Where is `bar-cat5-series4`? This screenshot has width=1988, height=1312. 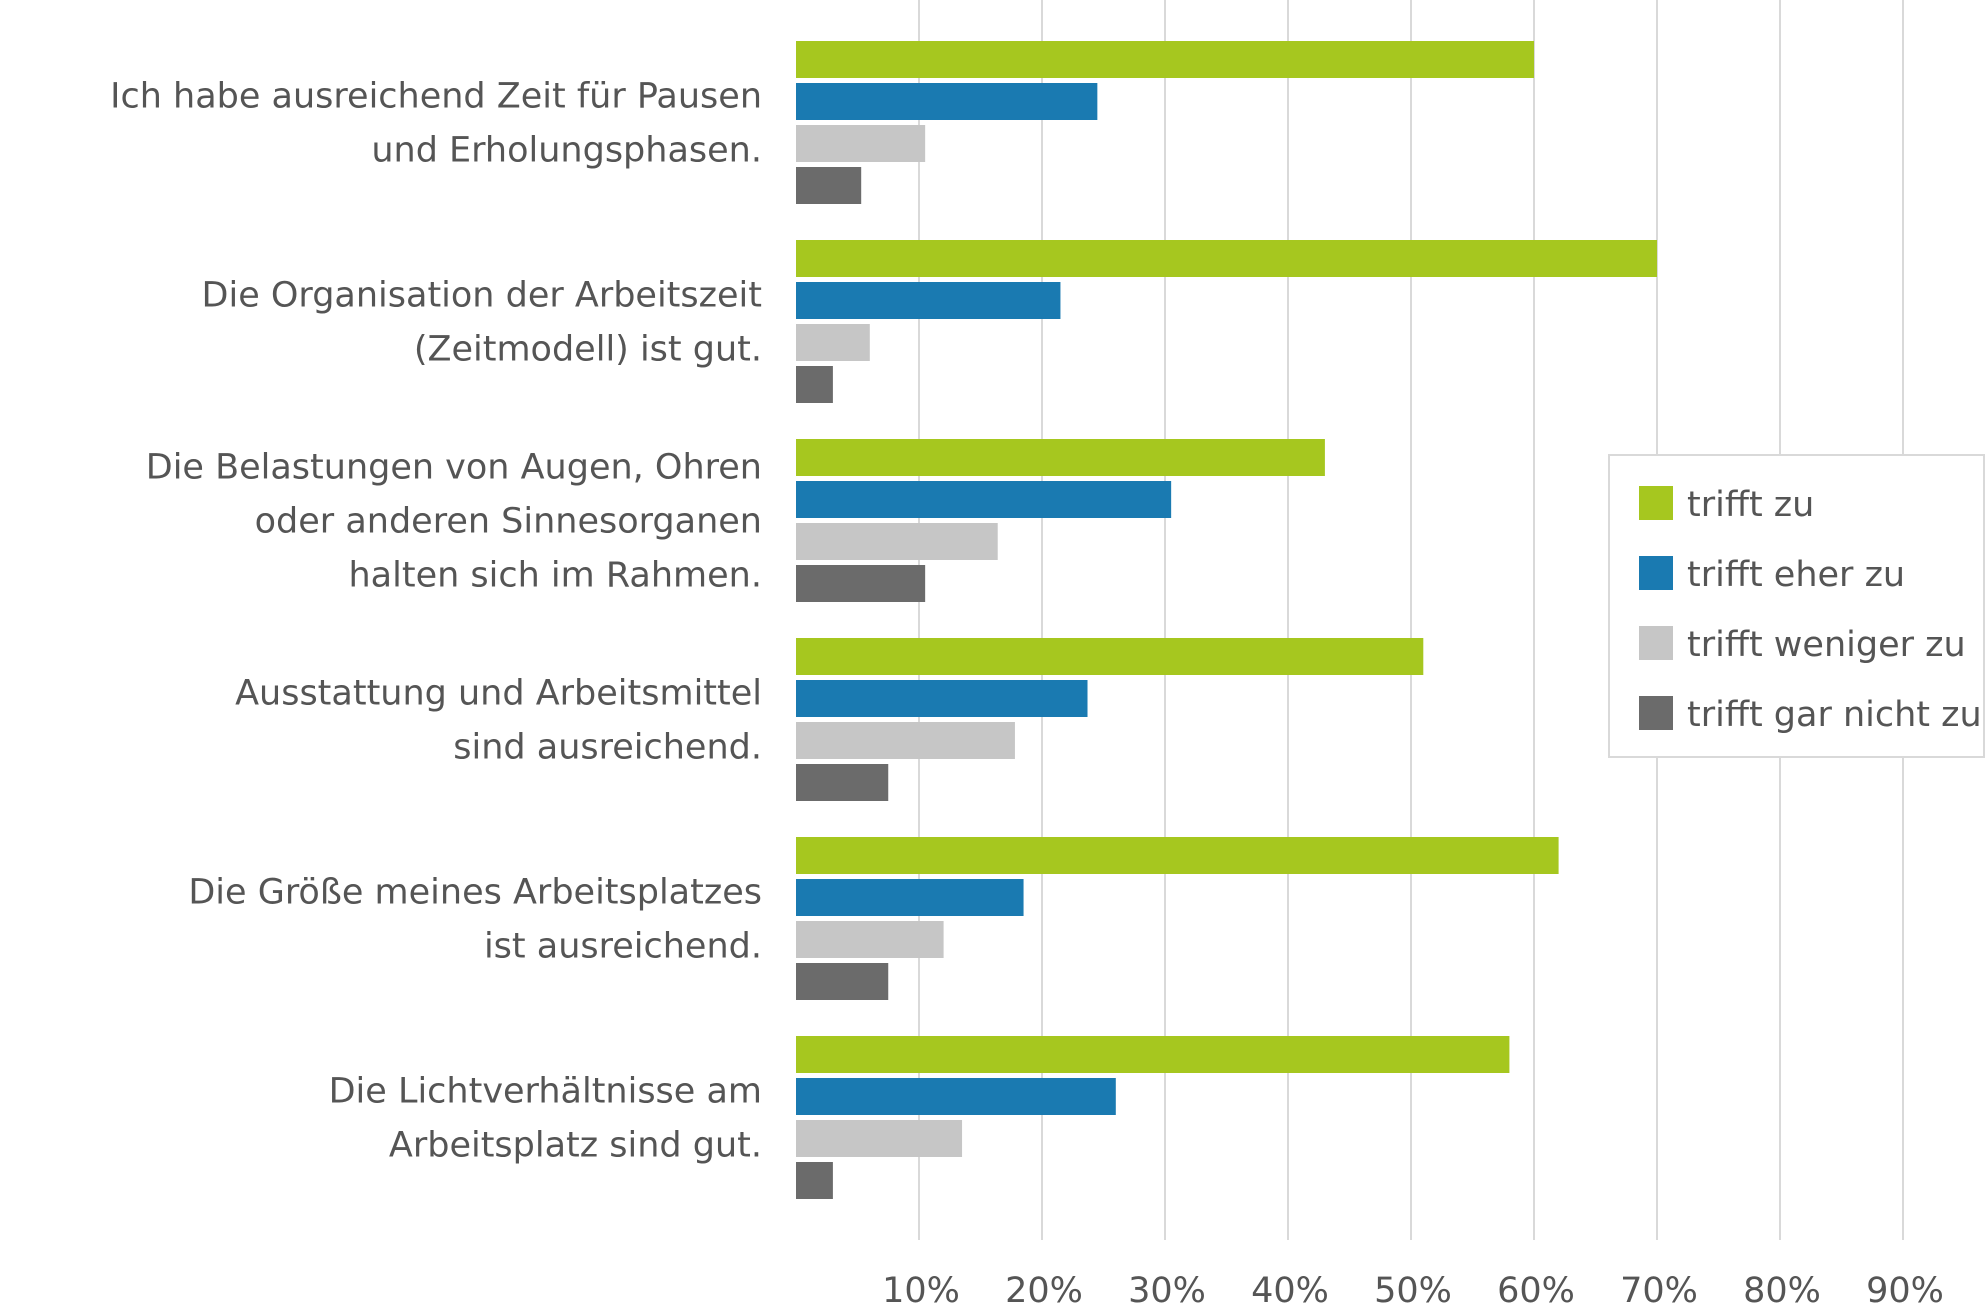 bar-cat5-series4 is located at coordinates (842, 981).